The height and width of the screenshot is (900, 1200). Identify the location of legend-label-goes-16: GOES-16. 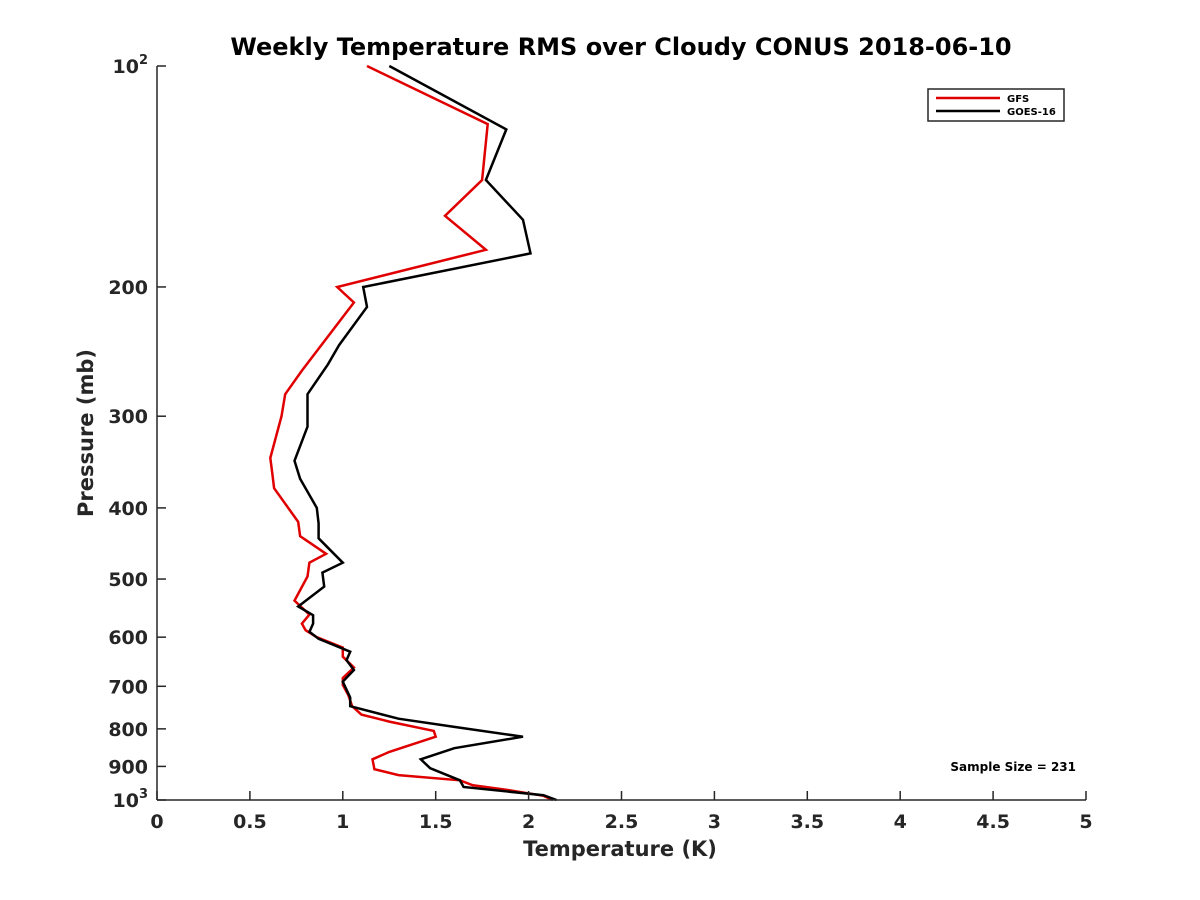
(1031, 112).